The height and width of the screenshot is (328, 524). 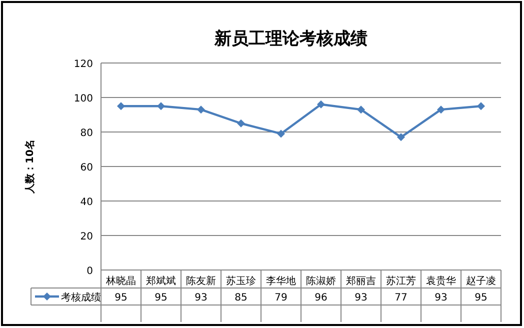 I want to click on y-tick-label: 60, so click(x=86, y=168).